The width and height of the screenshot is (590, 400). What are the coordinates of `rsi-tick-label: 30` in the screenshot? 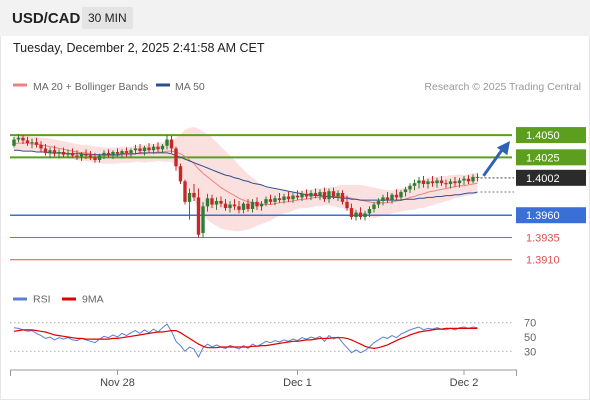 It's located at (530, 352).